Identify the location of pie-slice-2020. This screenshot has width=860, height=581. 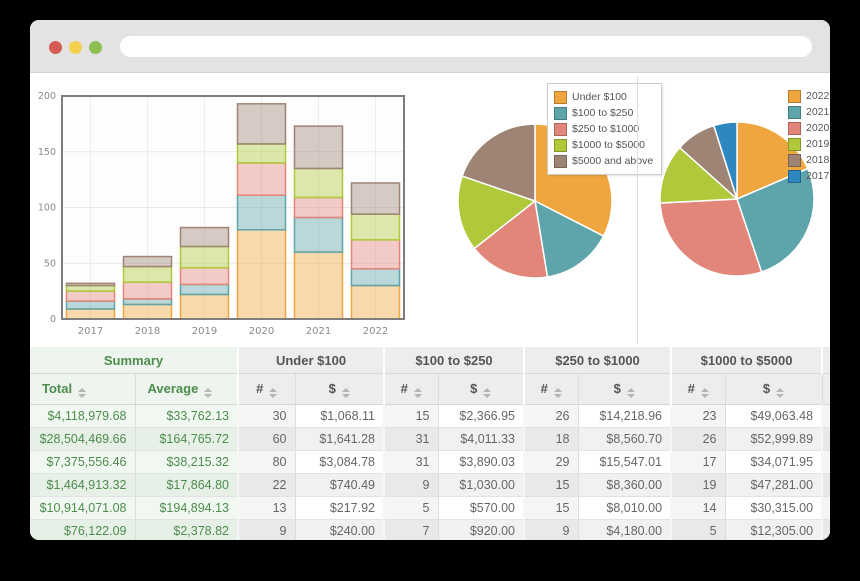
(711, 237).